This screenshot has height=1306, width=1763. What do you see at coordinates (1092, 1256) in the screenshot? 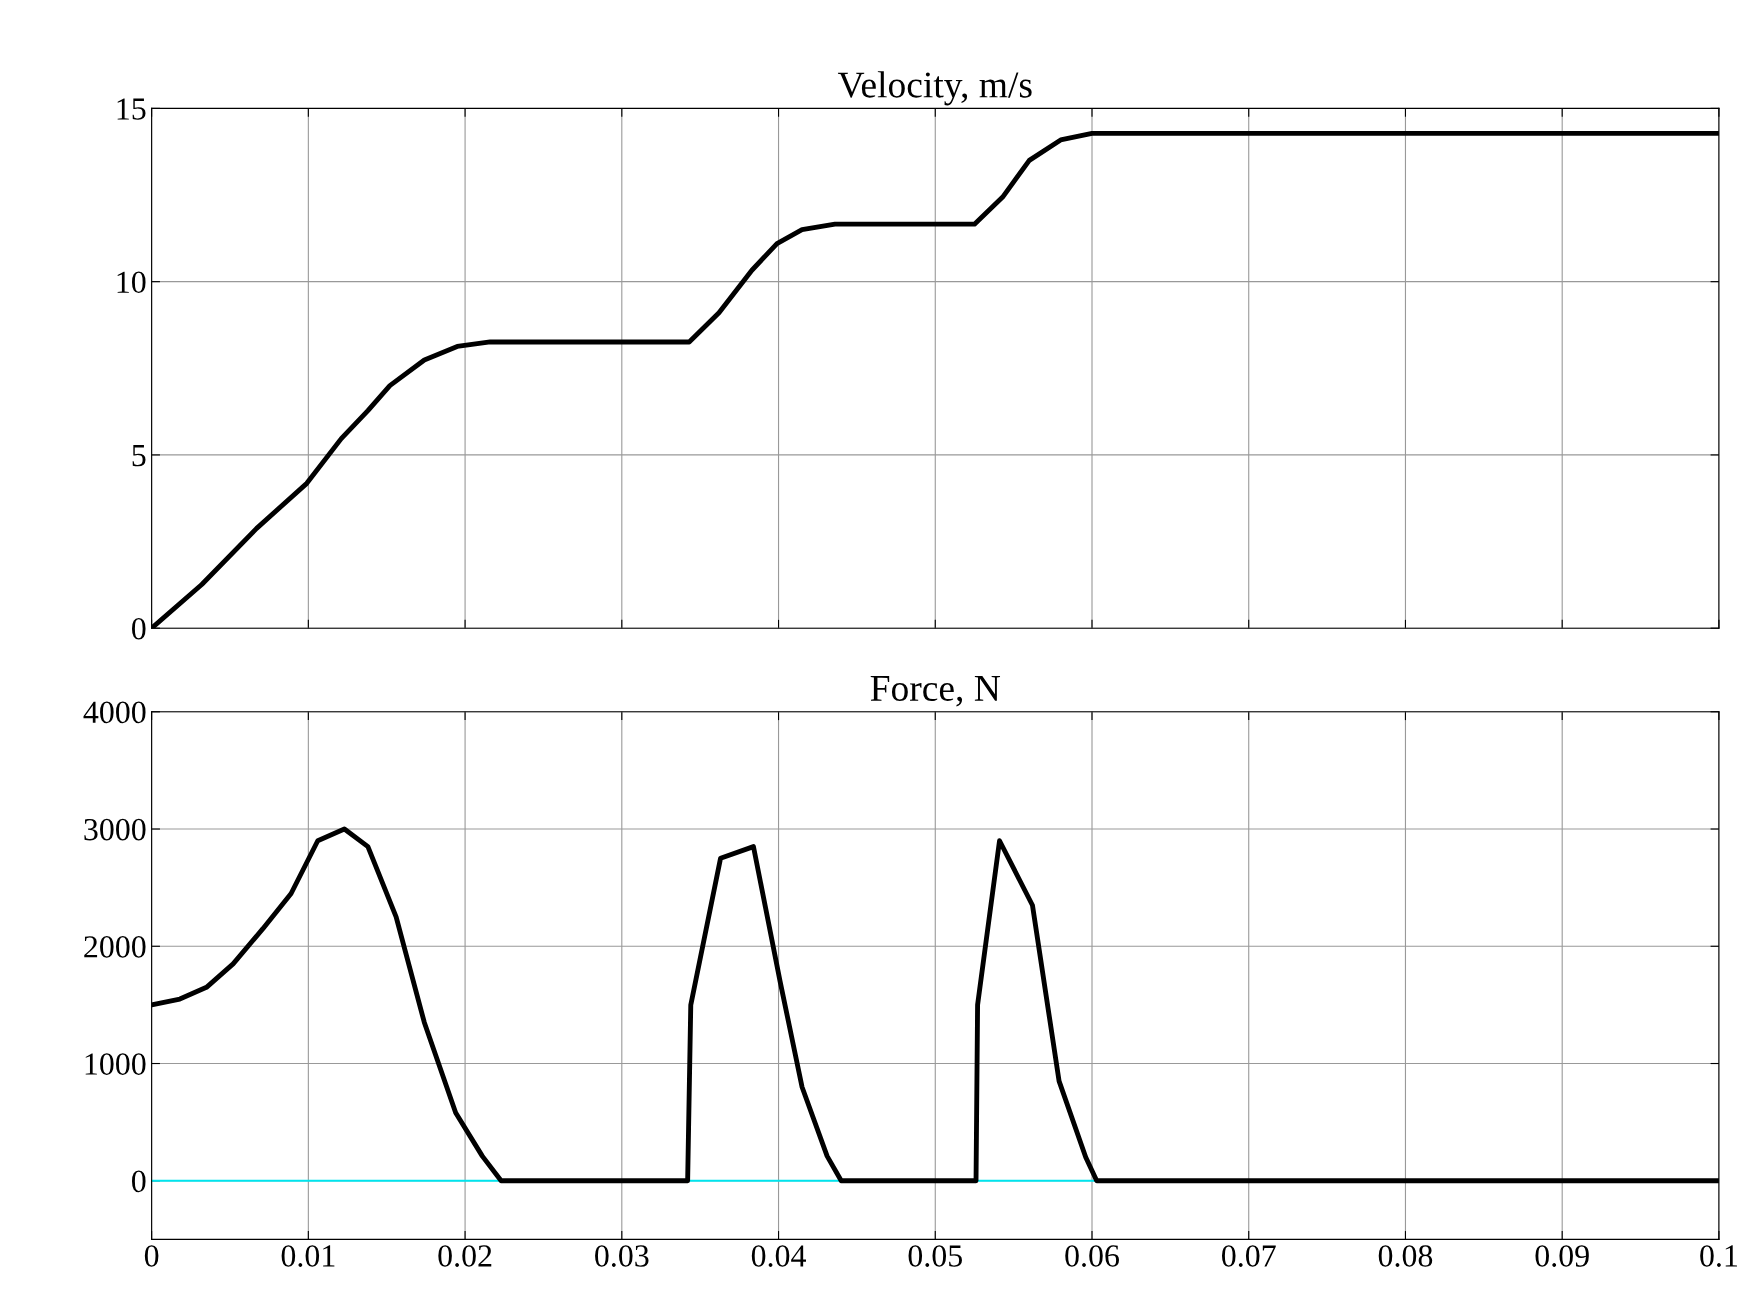
I see `x-tick-label: 0.06` at bounding box center [1092, 1256].